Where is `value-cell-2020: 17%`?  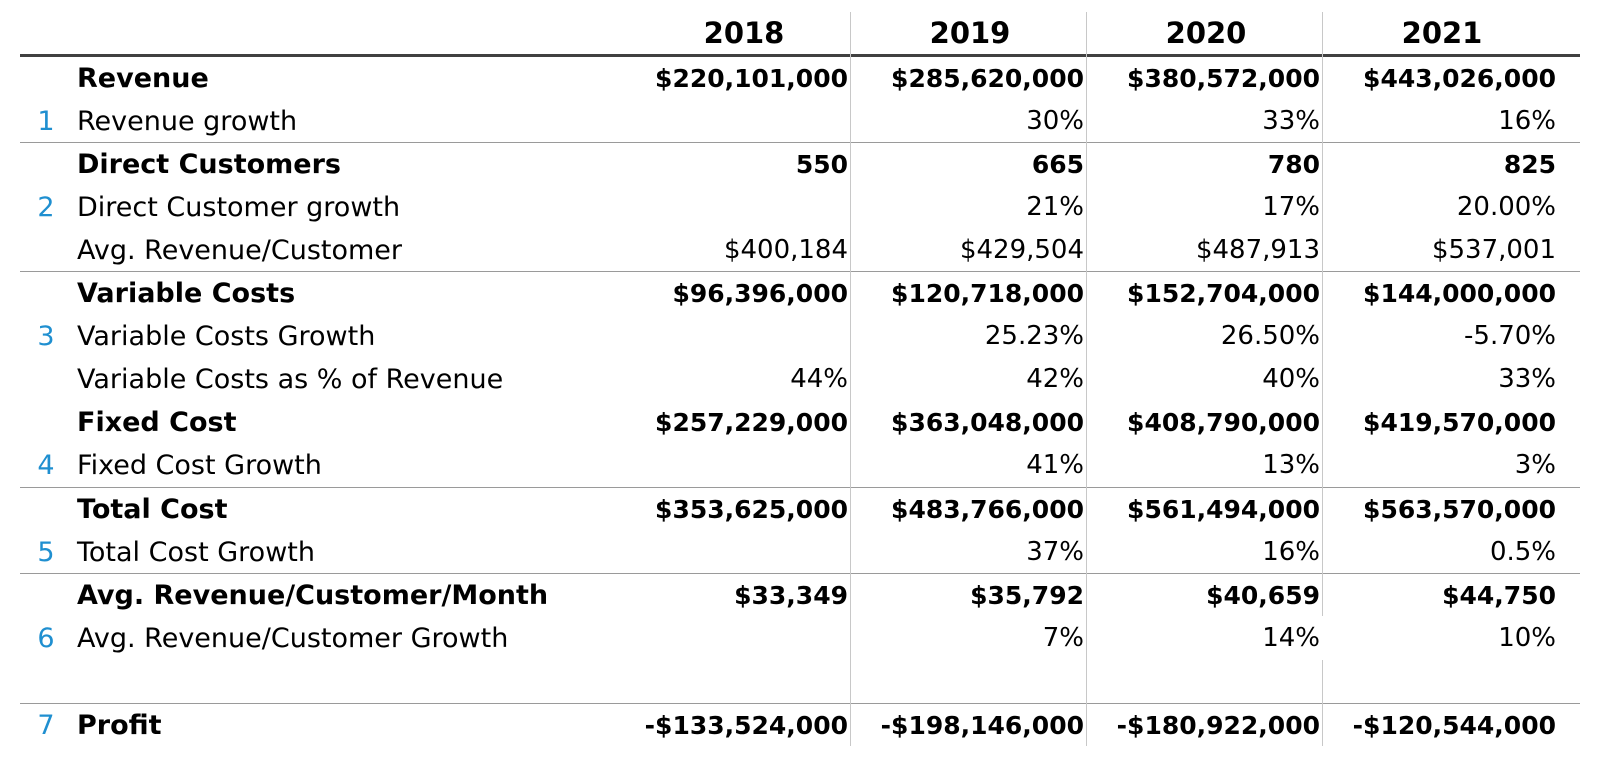
value-cell-2020: 17% is located at coordinates (1291, 207).